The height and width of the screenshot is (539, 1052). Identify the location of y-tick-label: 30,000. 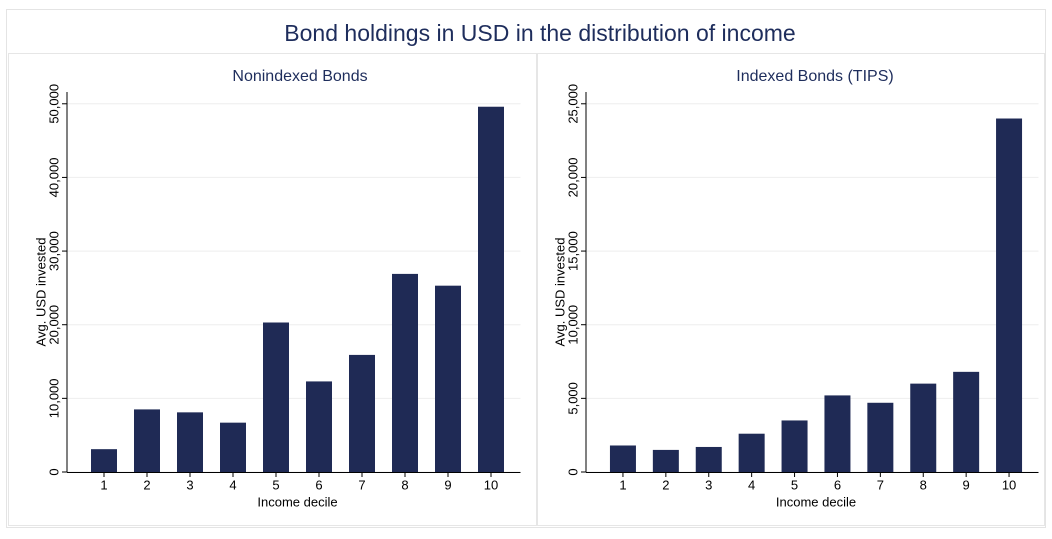
(53, 251).